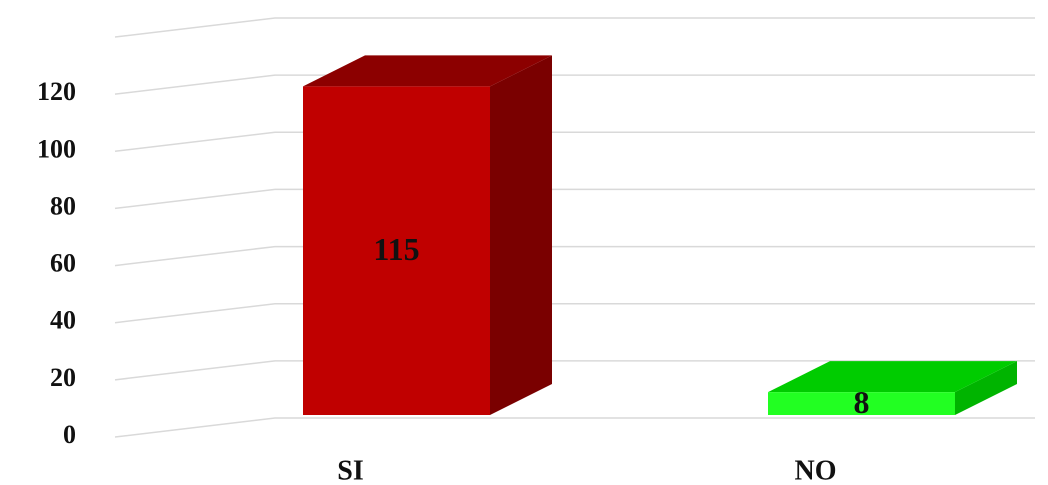 This screenshot has width=1048, height=485. I want to click on x-tick-label: SI, so click(350, 470).